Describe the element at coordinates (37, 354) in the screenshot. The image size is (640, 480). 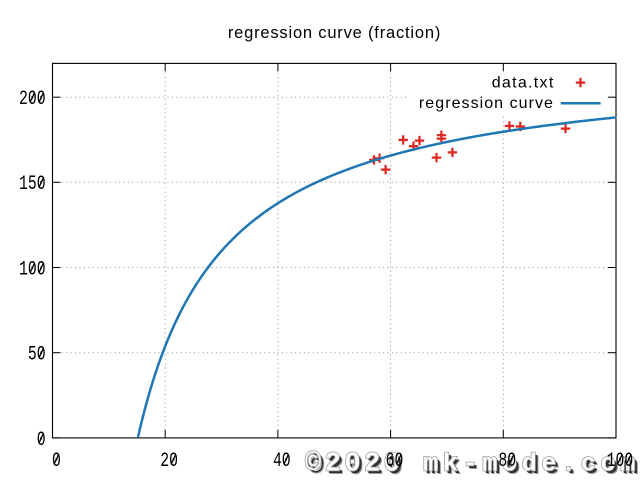
I see `svg-text: 50` at that location.